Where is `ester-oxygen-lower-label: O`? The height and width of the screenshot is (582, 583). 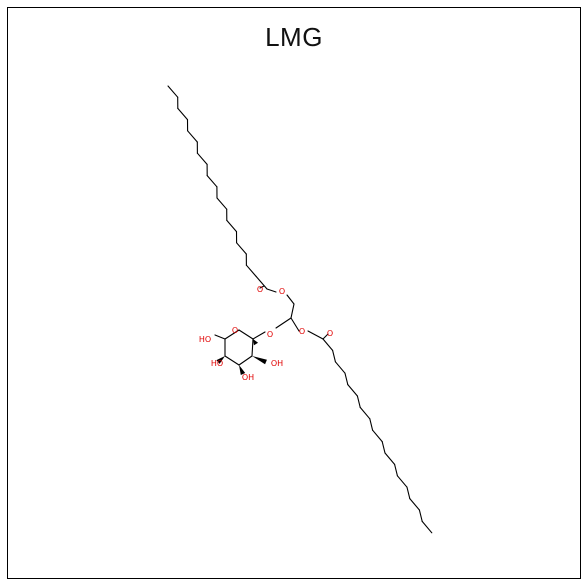 ester-oxygen-lower-label: O is located at coordinates (302, 331).